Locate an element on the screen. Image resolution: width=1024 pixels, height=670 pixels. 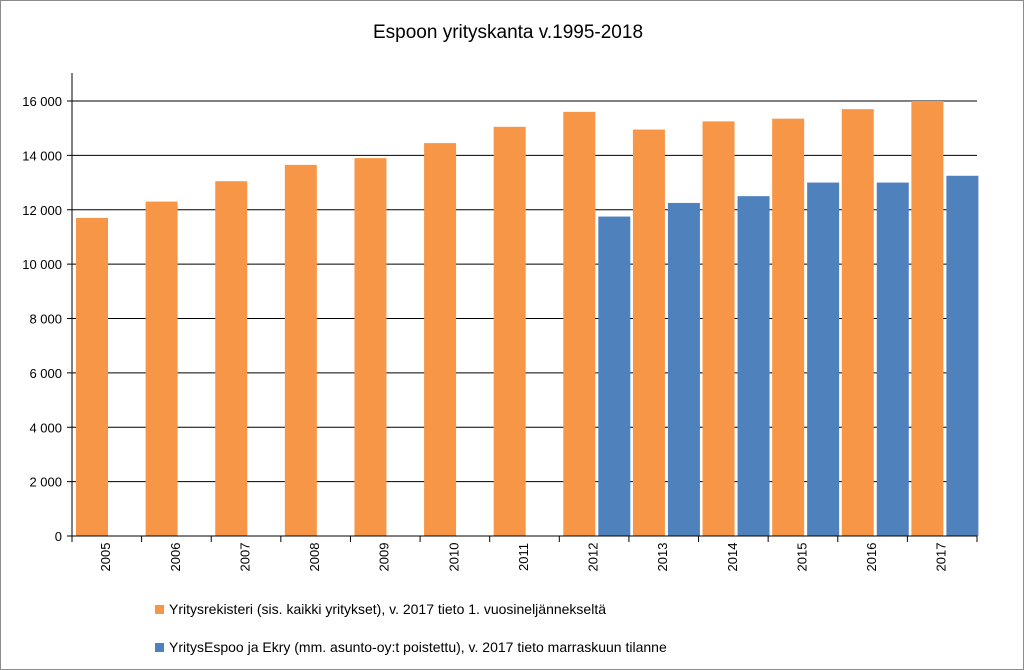
chart-title: Espoon yrityskanta v.1995-2018 is located at coordinates (508, 32).